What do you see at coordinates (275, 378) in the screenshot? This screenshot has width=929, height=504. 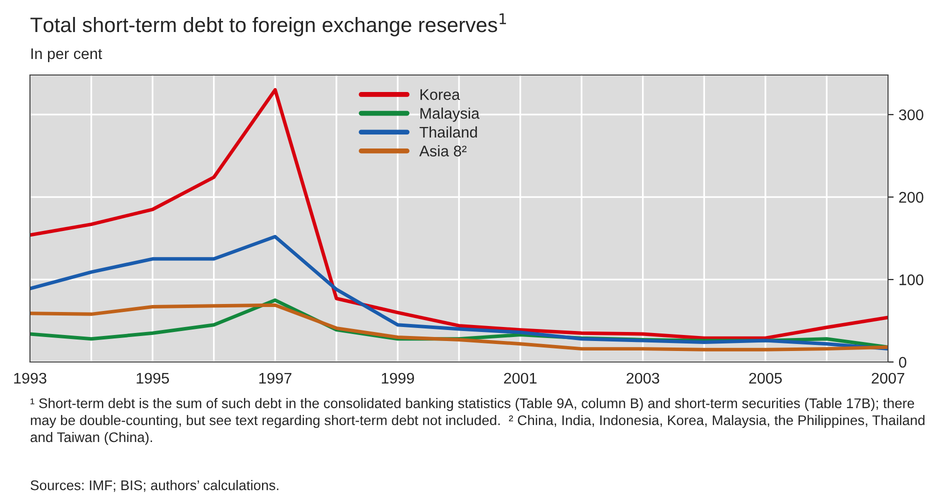 I see `x-tick-label: 1997` at bounding box center [275, 378].